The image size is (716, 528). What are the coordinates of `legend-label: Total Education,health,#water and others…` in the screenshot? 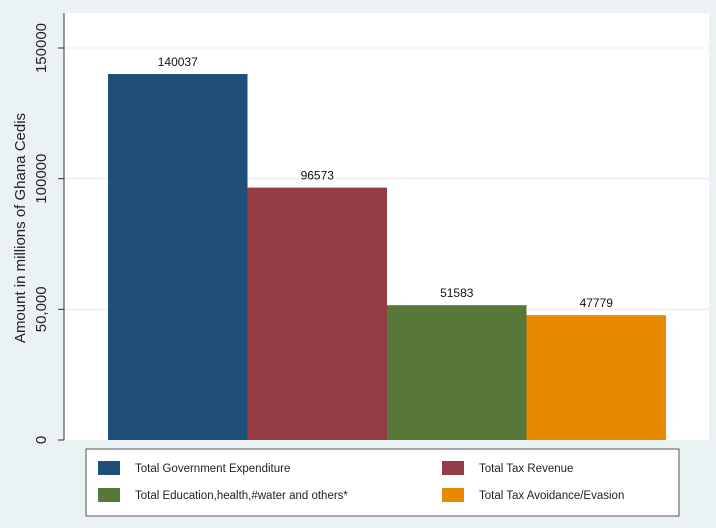 It's located at (241, 496).